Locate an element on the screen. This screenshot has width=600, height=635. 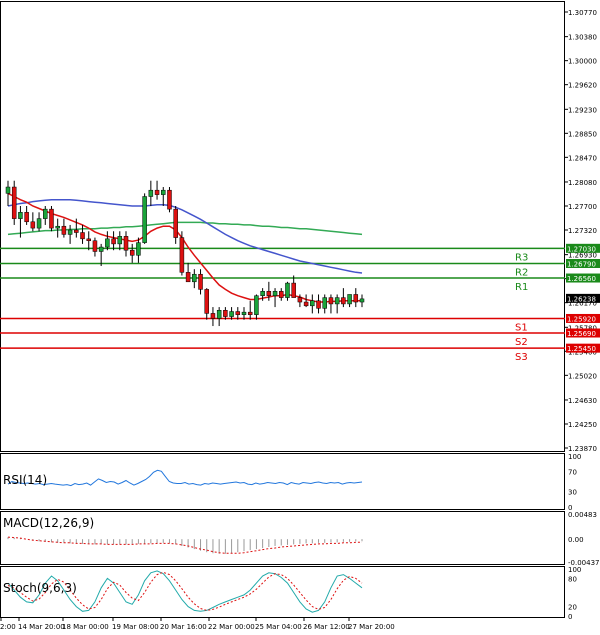
price-tick-label: 1.27320 is located at coordinates (582, 231).